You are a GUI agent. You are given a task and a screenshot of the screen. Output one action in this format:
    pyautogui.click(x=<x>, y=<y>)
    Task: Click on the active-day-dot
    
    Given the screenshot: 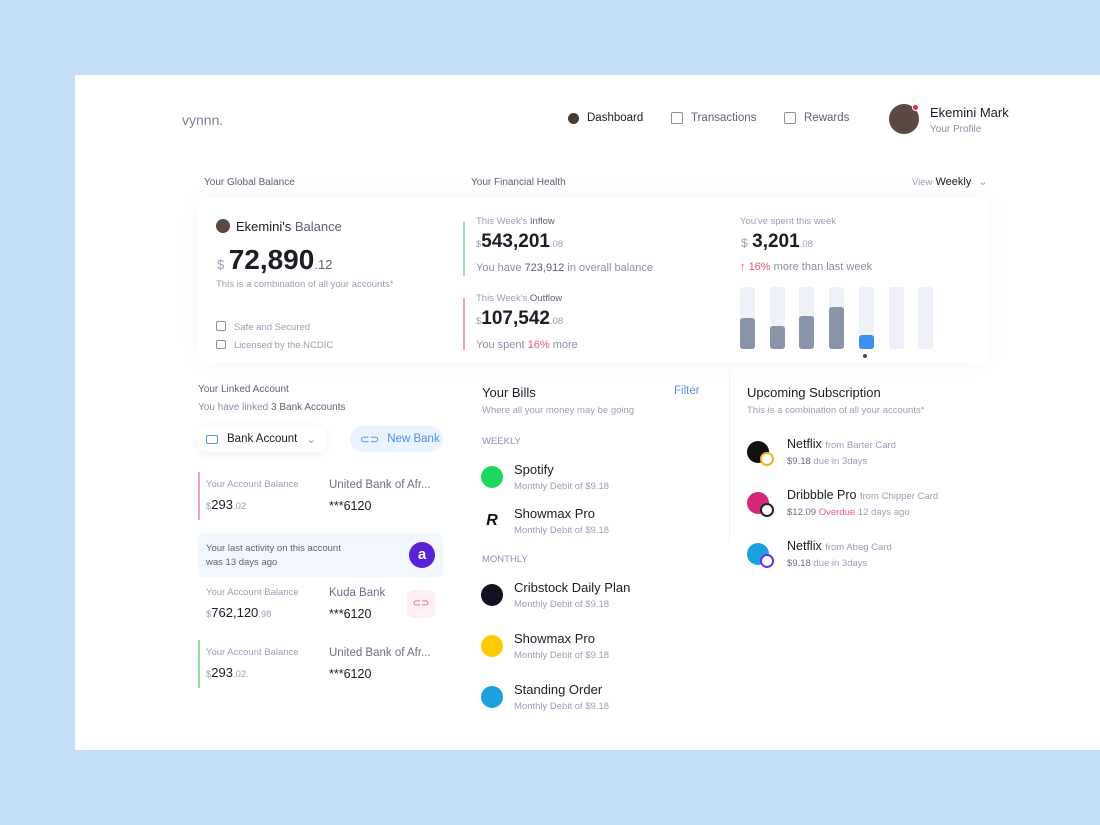 What is the action you would take?
    pyautogui.click(x=865, y=356)
    